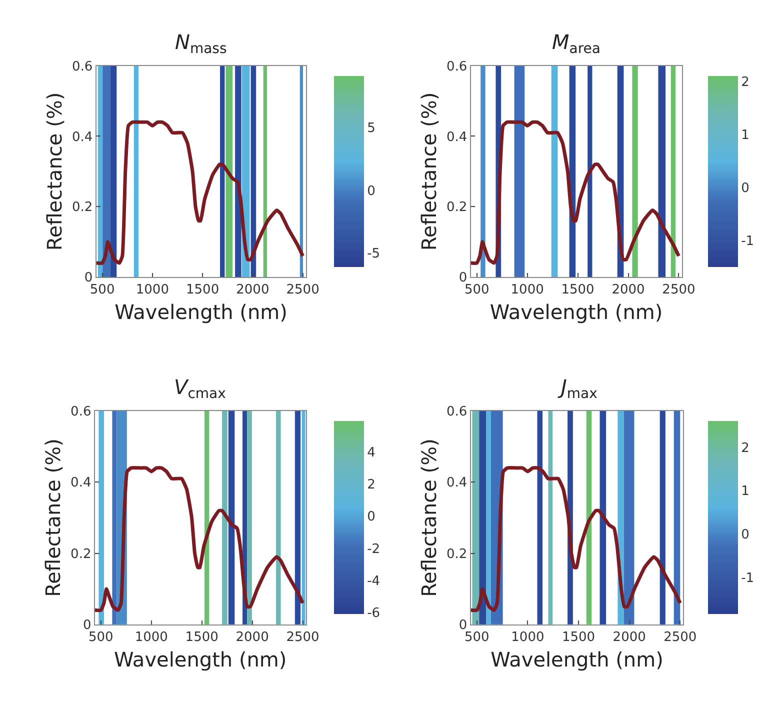 The height and width of the screenshot is (708, 771). What do you see at coordinates (371, 452) in the screenshot?
I see `color-bar-label: 4` at bounding box center [371, 452].